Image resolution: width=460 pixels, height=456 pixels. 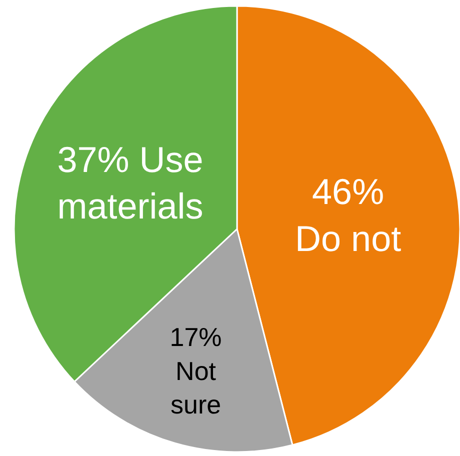 What do you see at coordinates (196, 371) in the screenshot?
I see `data-label: 17% Not sure` at bounding box center [196, 371].